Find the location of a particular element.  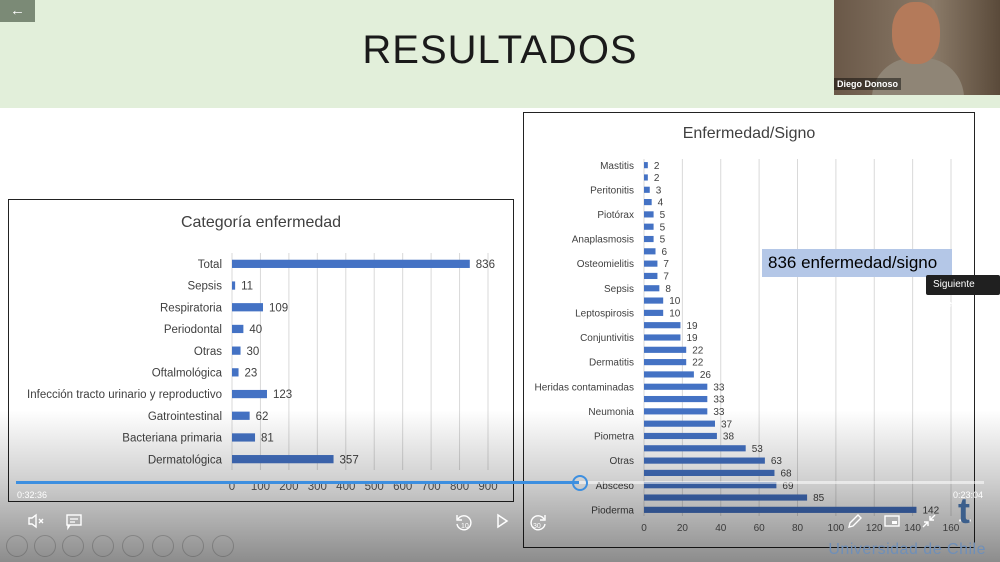

disease-sign-chart-title: Enfermedad/Signo is located at coordinates (749, 133).